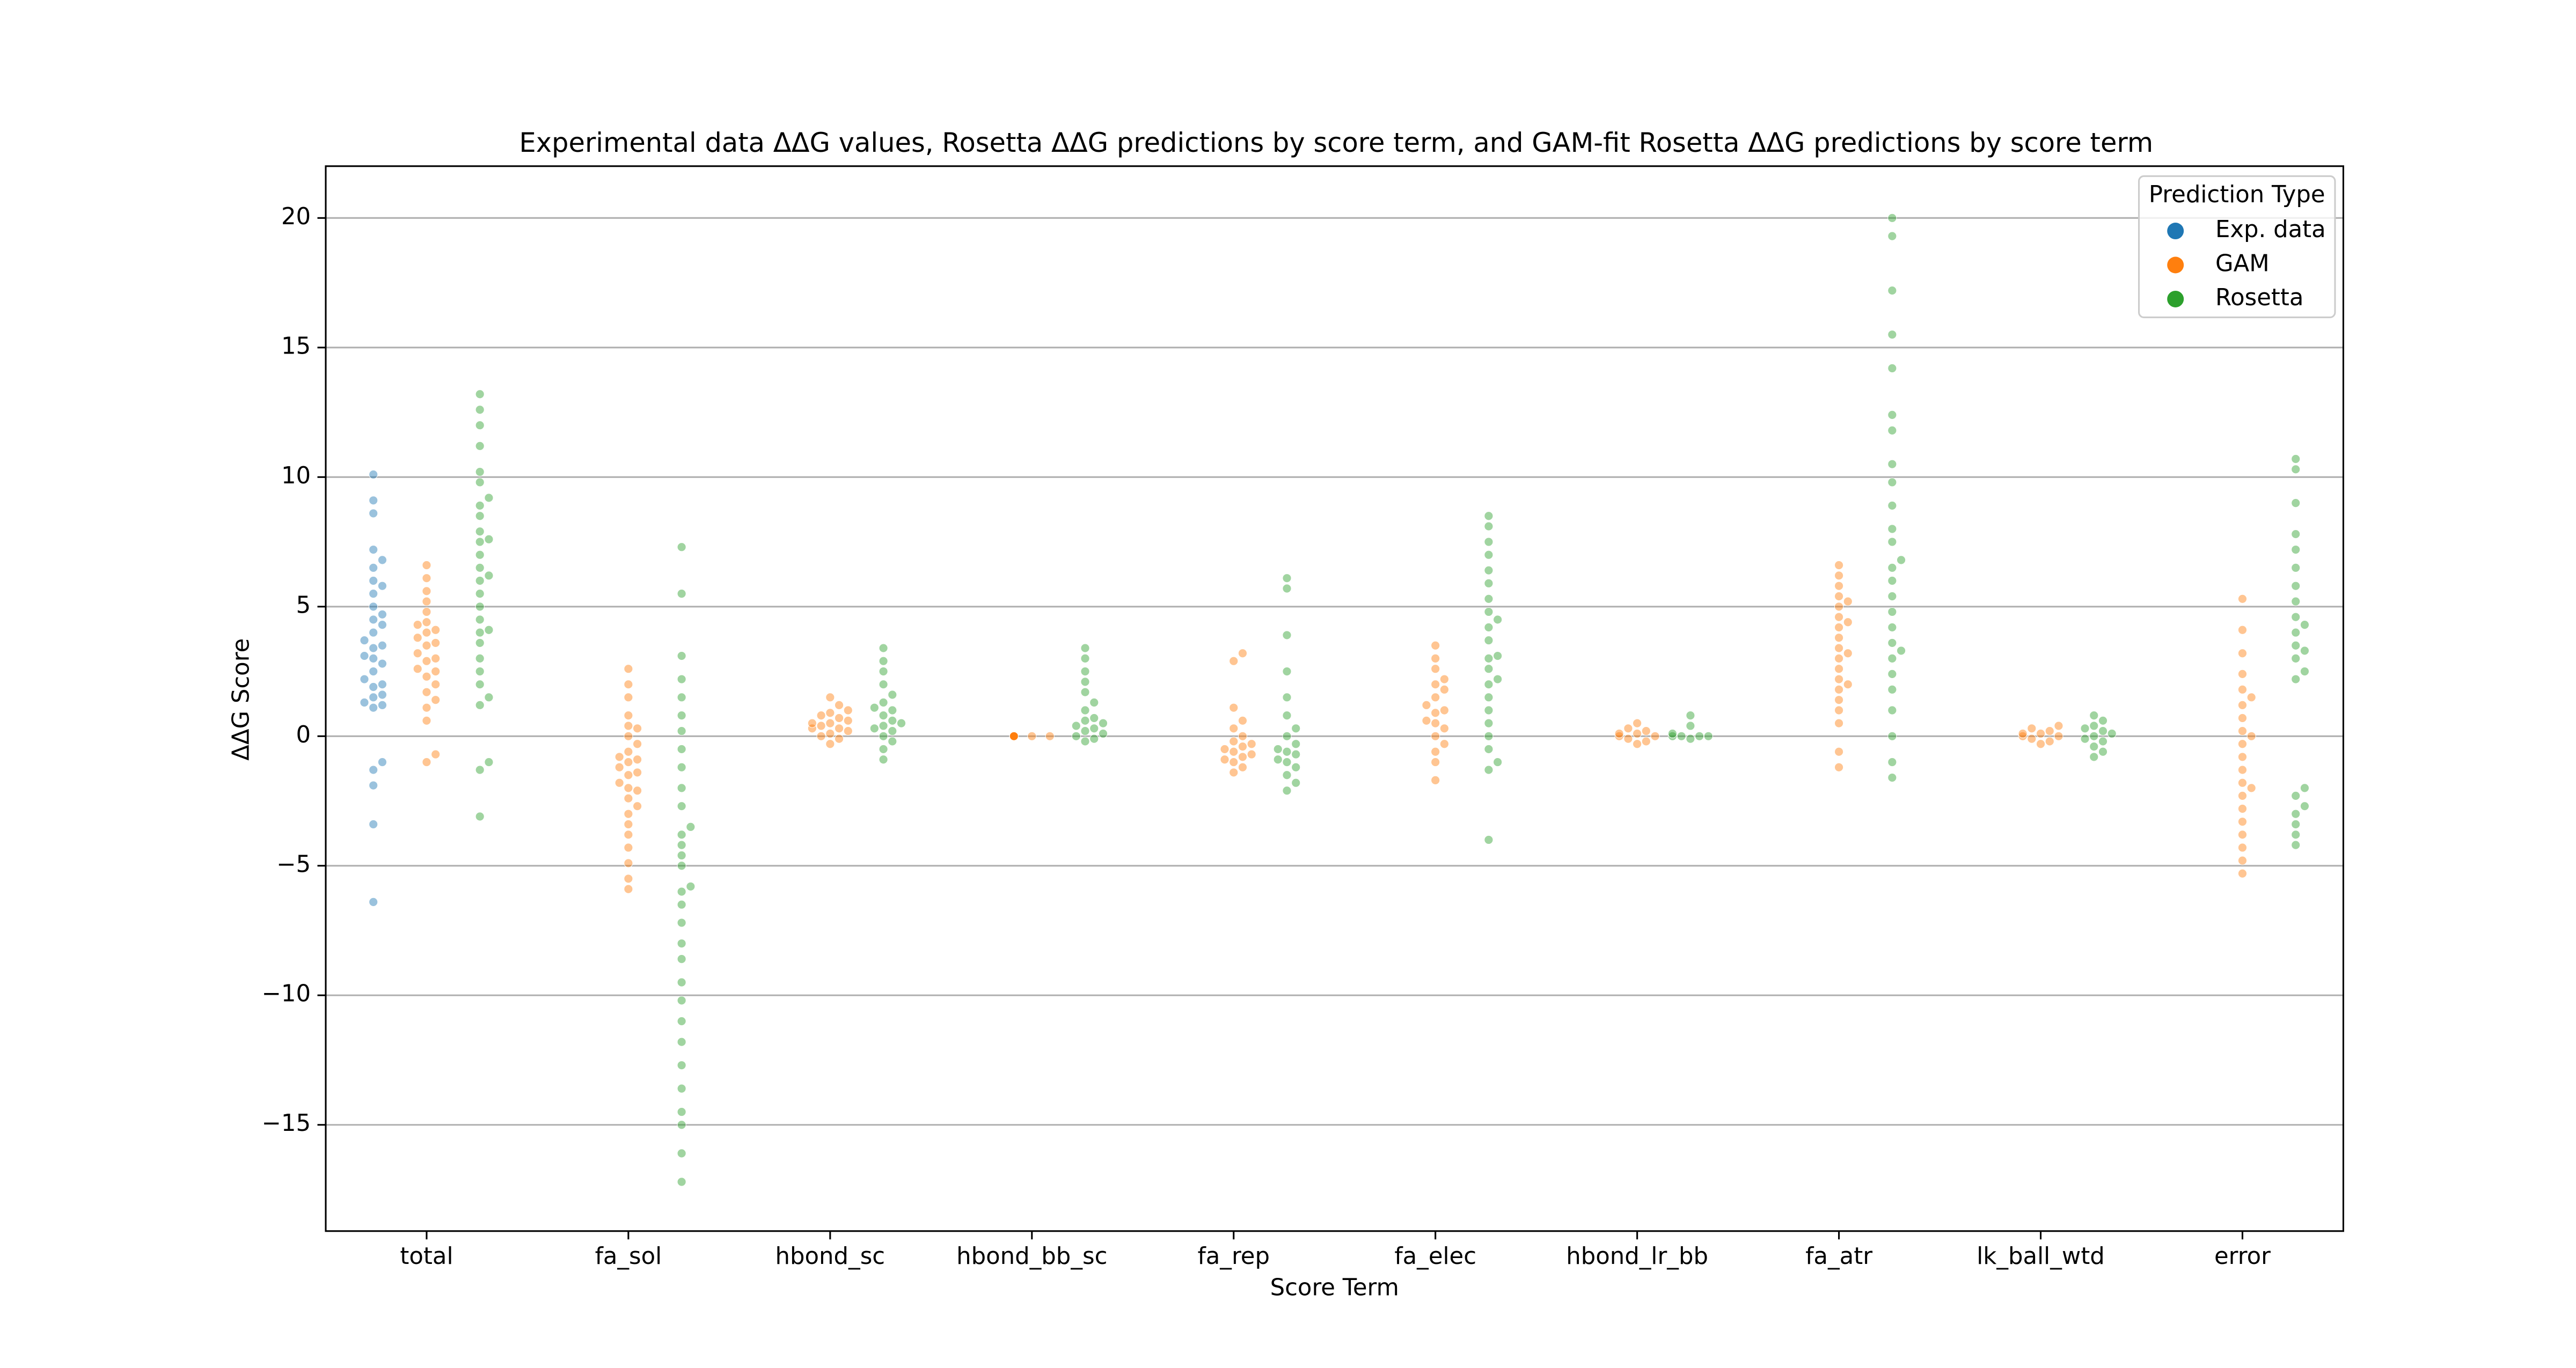 The width and height of the screenshot is (2576, 1368). I want to click on x-tick-label: fa_atr, so click(1838, 1256).